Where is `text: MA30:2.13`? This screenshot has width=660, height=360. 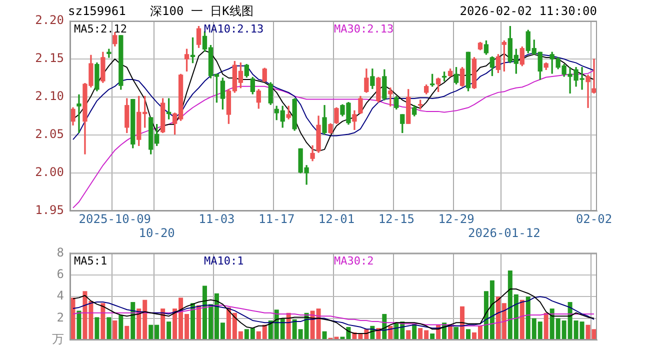 text: MA30:2.13 is located at coordinates (364, 29).